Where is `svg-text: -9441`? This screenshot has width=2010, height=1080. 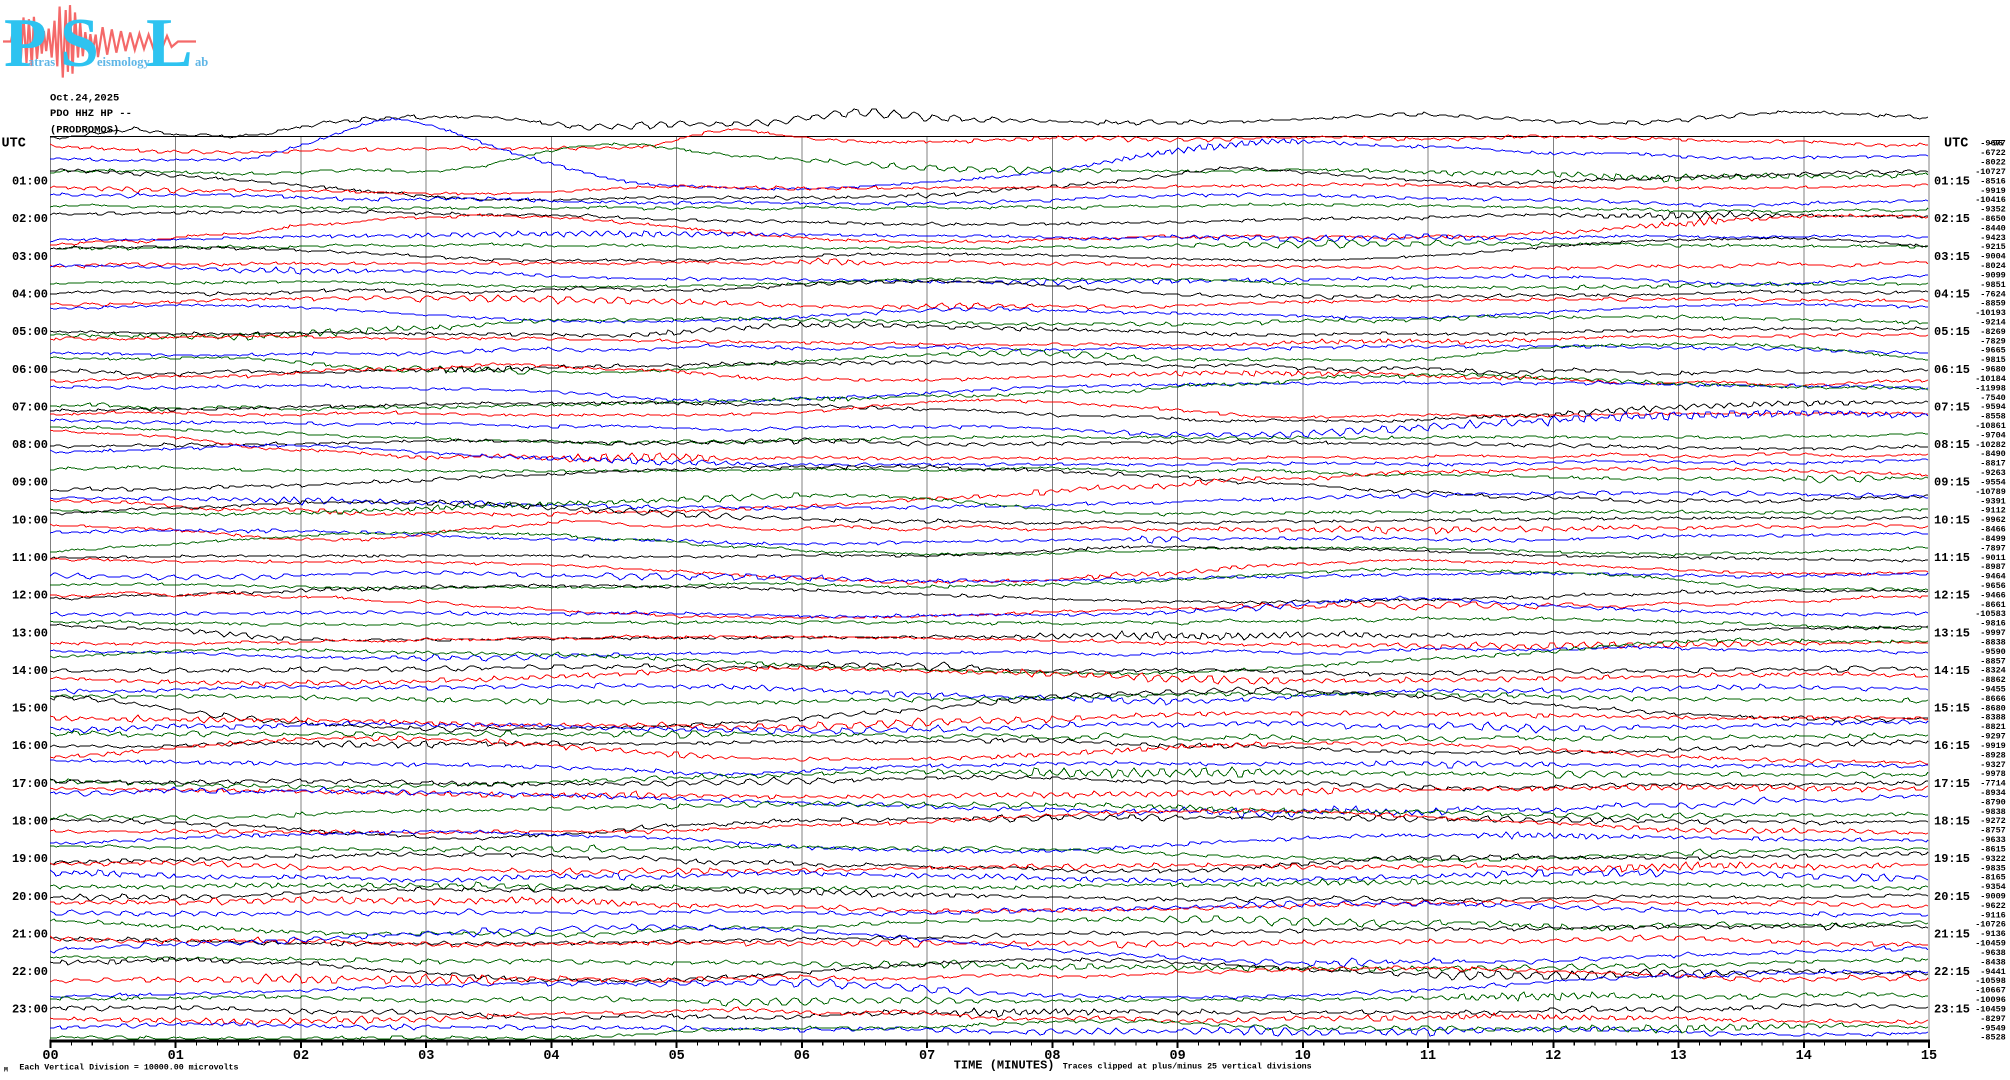
svg-text: -9441 is located at coordinates (1993, 972).